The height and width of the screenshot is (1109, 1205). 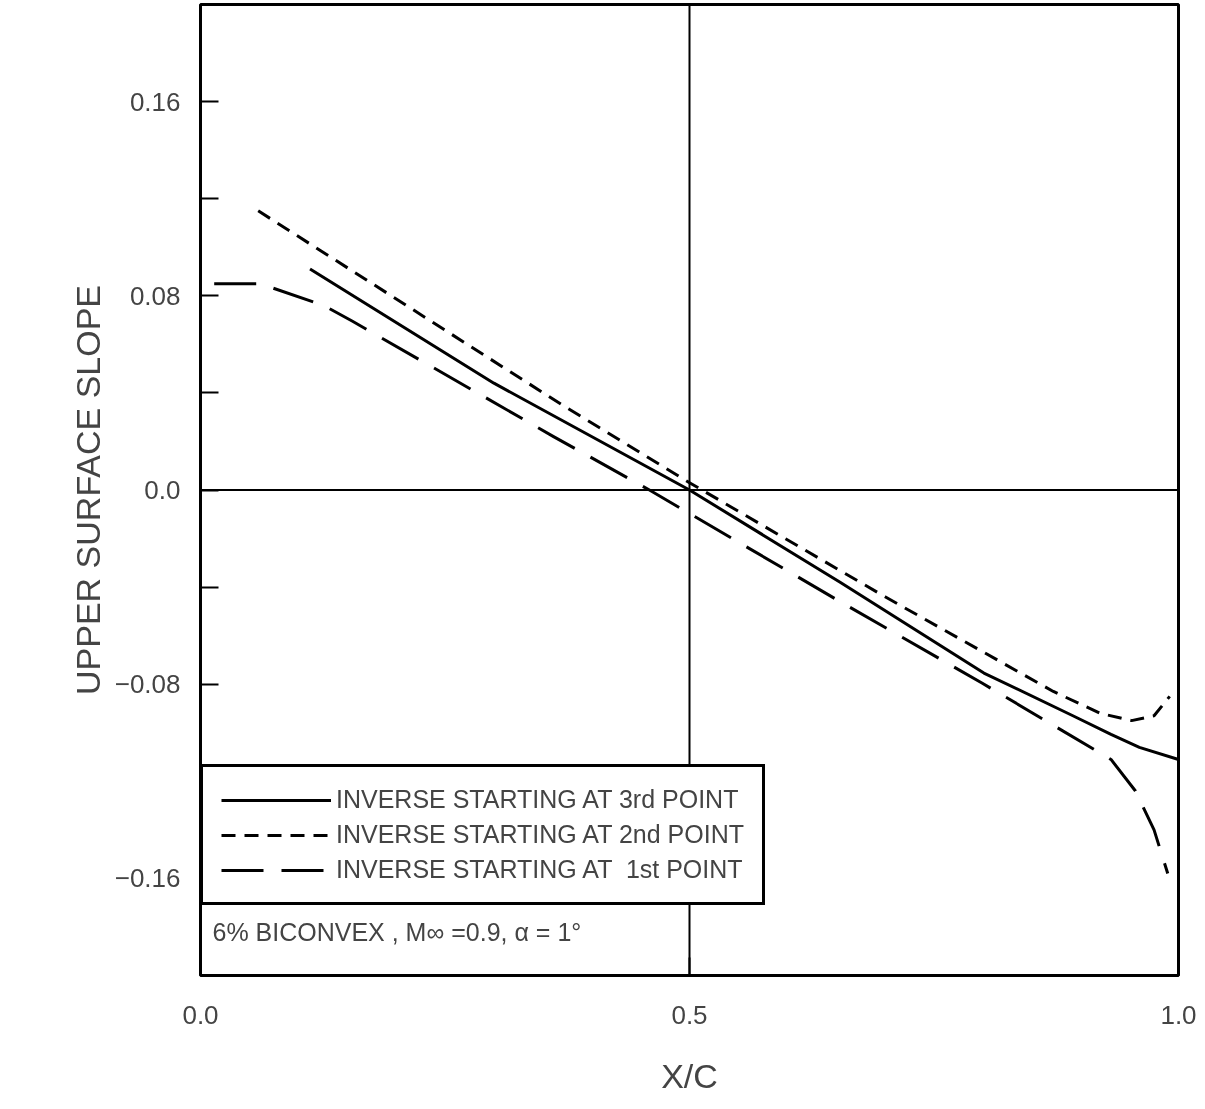 I want to click on y-tick-label: 0.08, so click(x=155, y=295).